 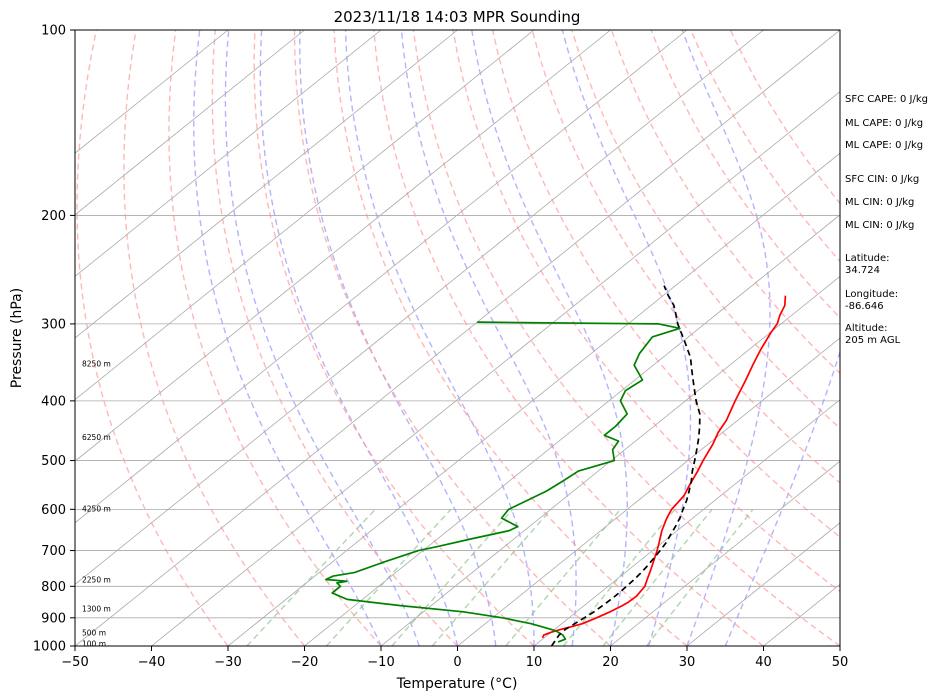 I want to click on height-label: 500 m, so click(x=94, y=632).